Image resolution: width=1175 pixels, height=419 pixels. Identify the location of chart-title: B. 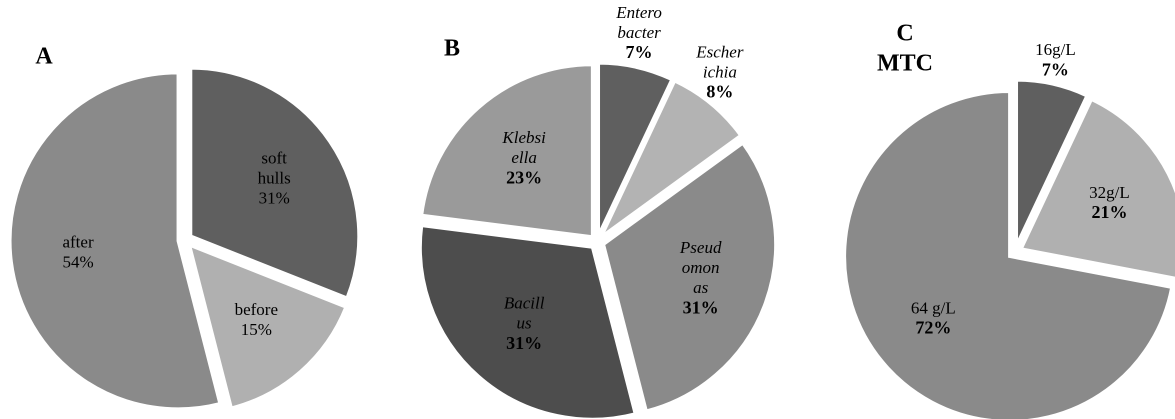
(452, 49).